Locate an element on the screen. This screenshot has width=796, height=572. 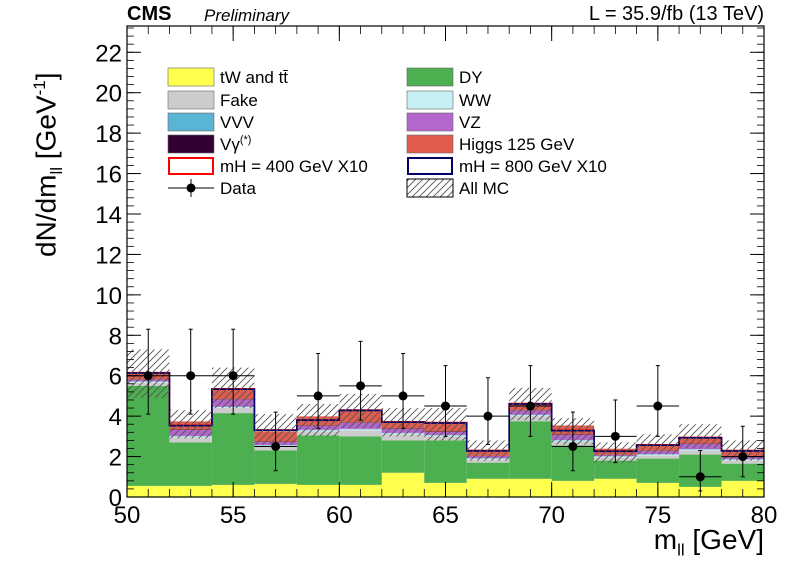
luminosity-label: L = 35.9/fb (13 TeV) is located at coordinates (676, 14).